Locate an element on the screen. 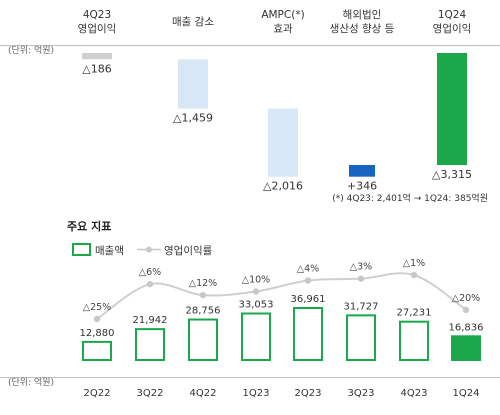 The width and height of the screenshot is (500, 415). operating-margin-labels: △25% △6% △12% △10% △4% △3% △1% △20% is located at coordinates (281, 285).